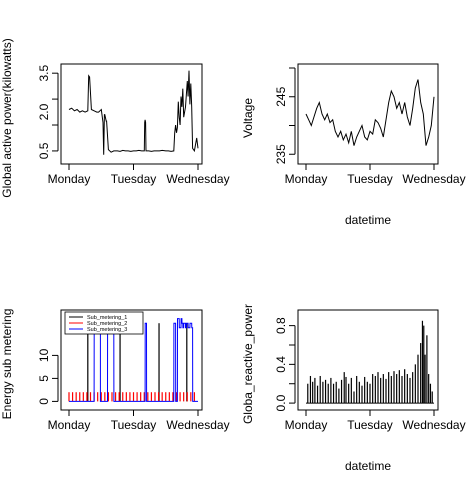 This screenshot has width=472, height=491. What do you see at coordinates (44, 111) in the screenshot?
I see `y-tick-label: 2.0` at bounding box center [44, 111].